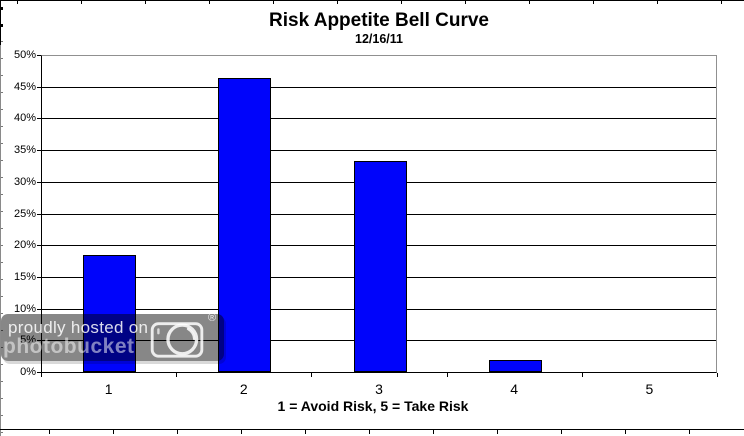 The height and width of the screenshot is (436, 744). Describe the element at coordinates (514, 389) in the screenshot. I see `x-axis-label: 4` at that location.